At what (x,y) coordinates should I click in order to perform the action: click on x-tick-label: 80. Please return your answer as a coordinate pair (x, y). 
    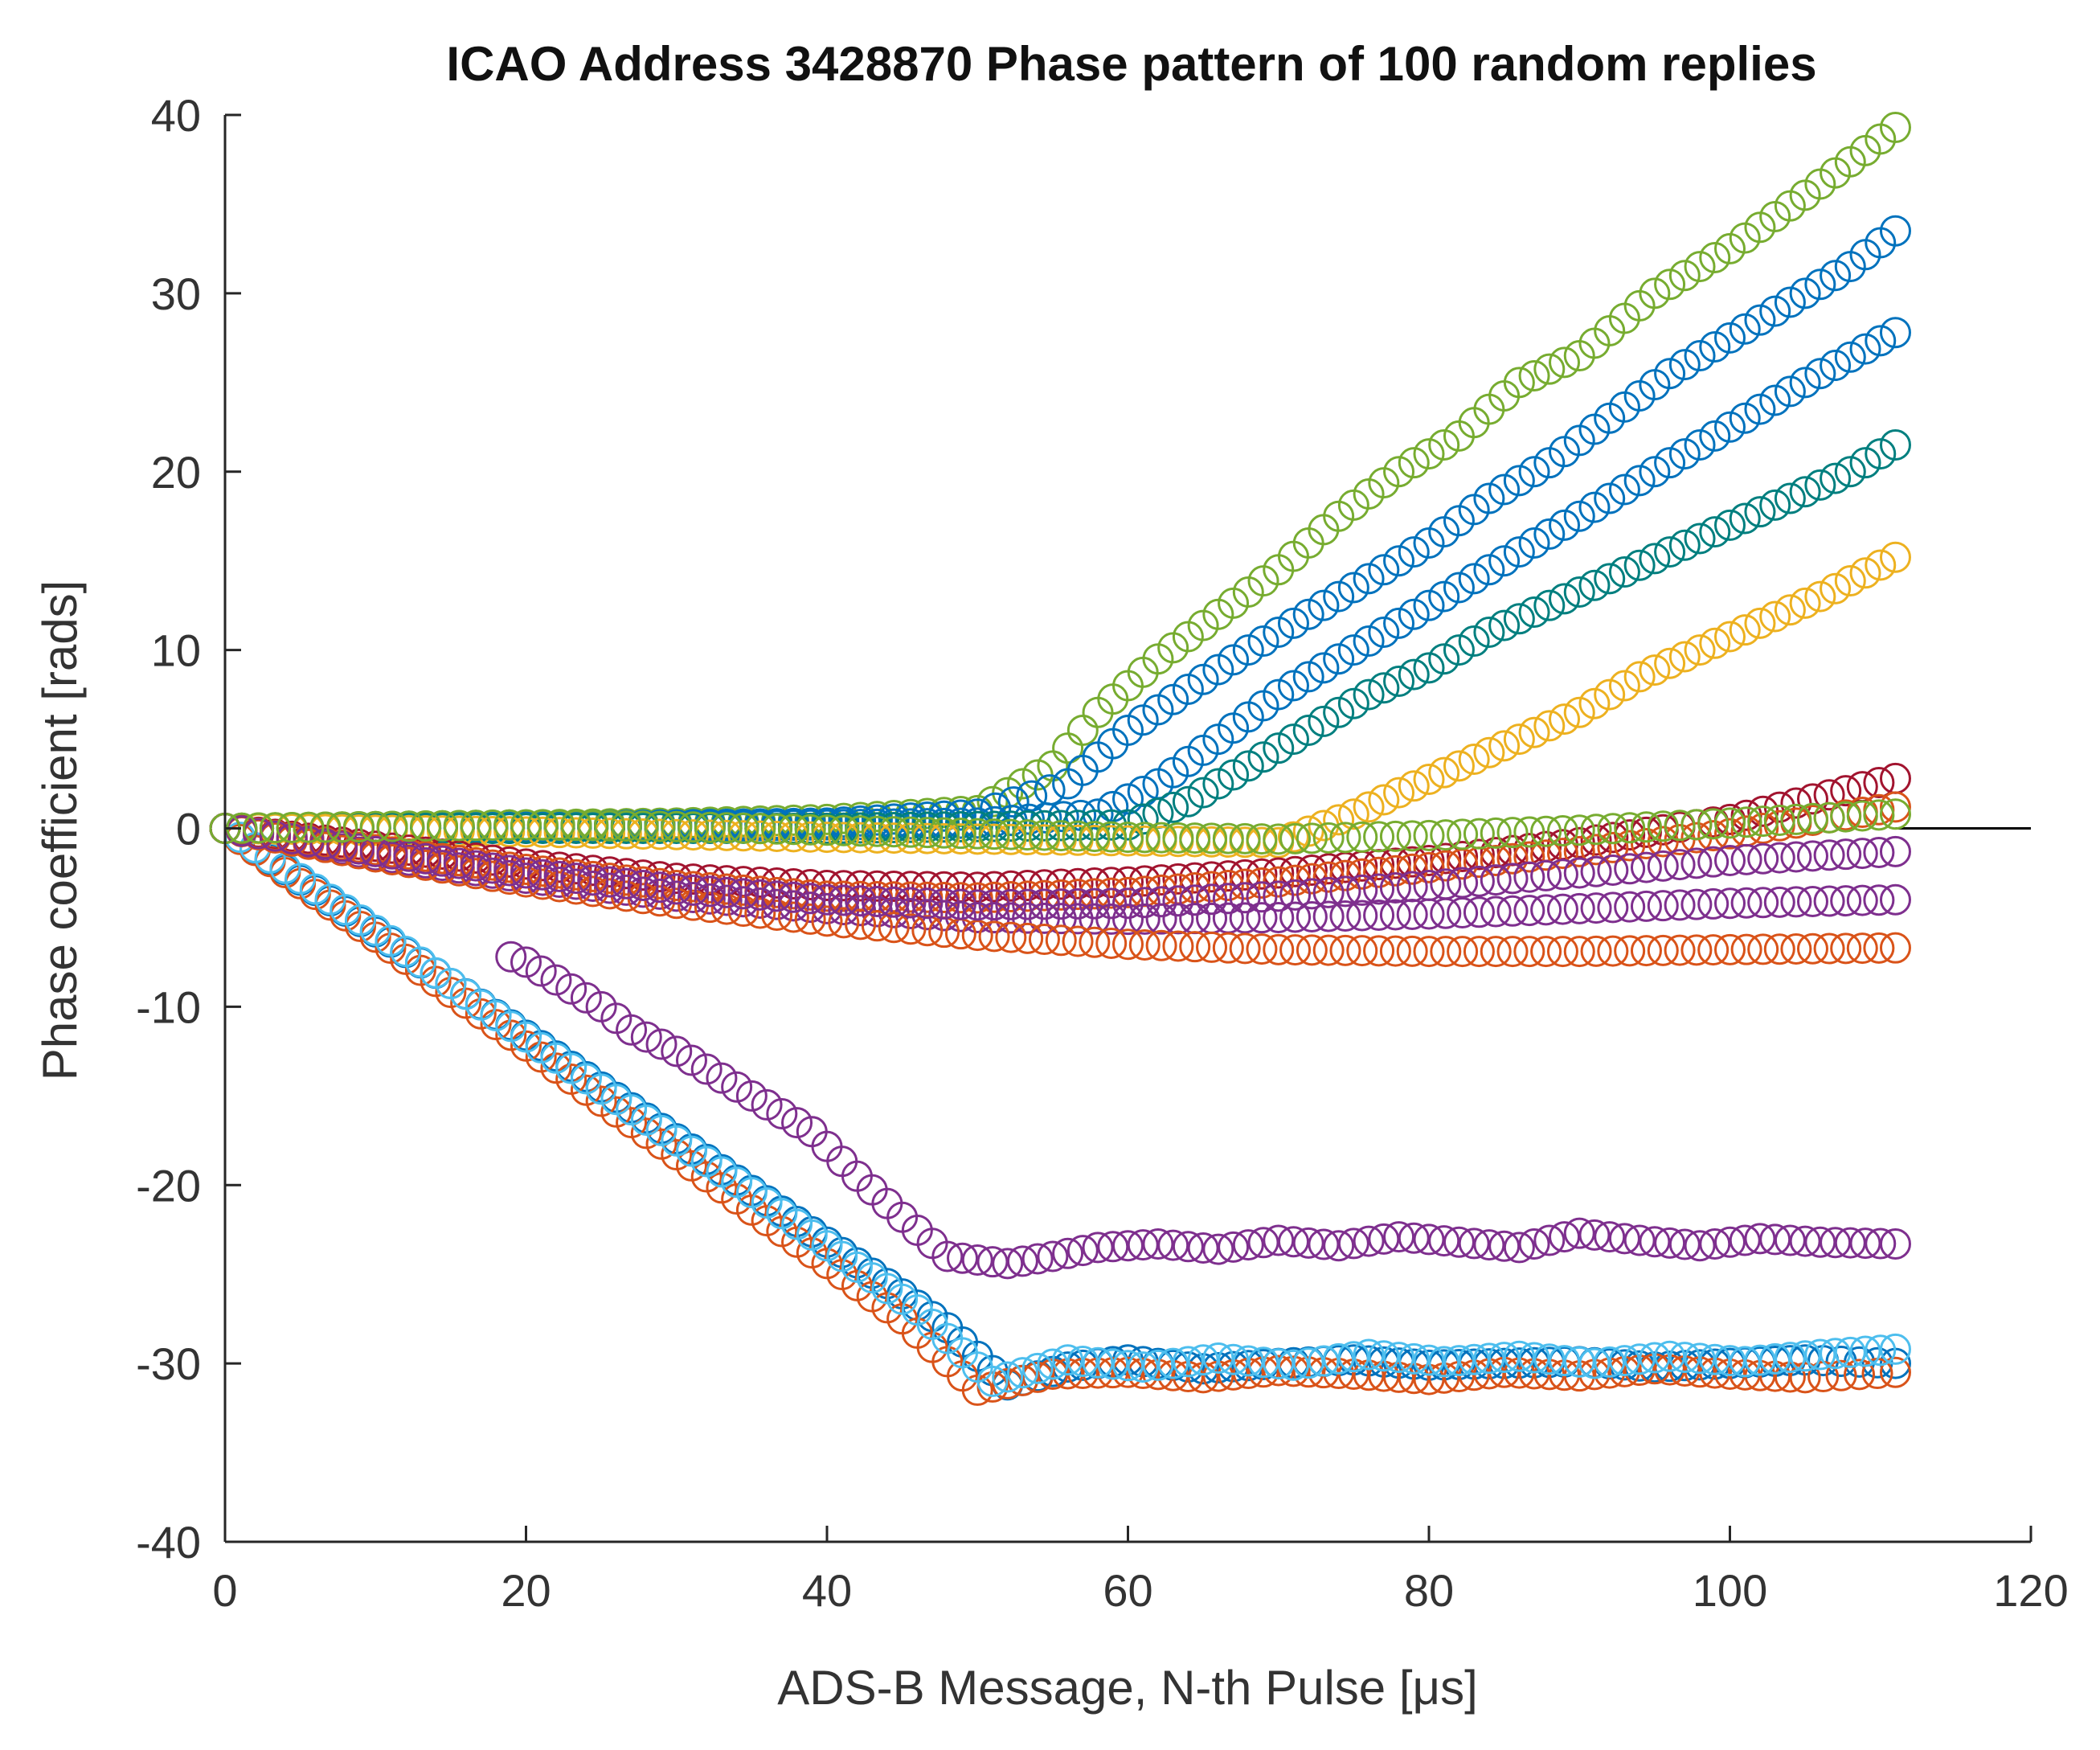
    Looking at the image, I should click on (1429, 1590).